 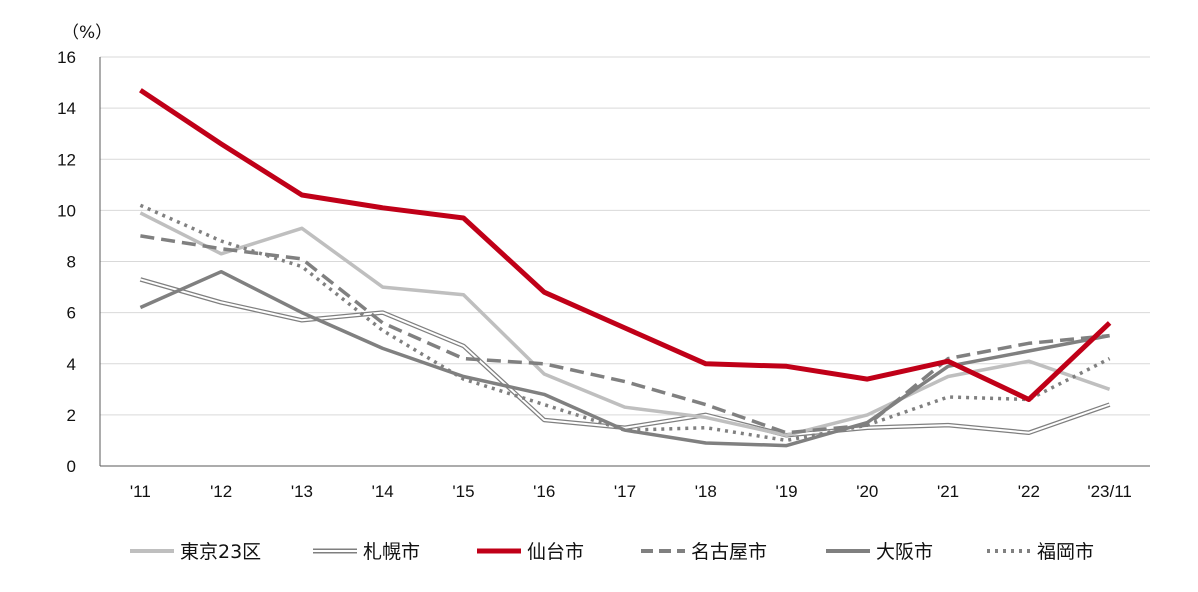 I want to click on y-tick-label: 10, so click(x=66, y=210).